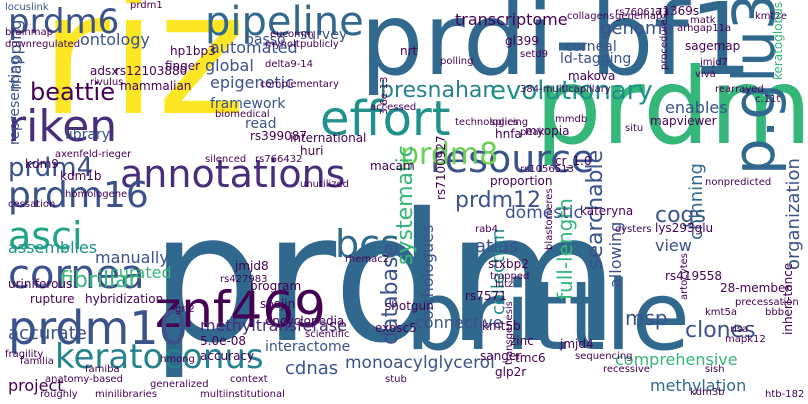 The image size is (808, 404). I want to click on word-complementary: complementary, so click(299, 84).